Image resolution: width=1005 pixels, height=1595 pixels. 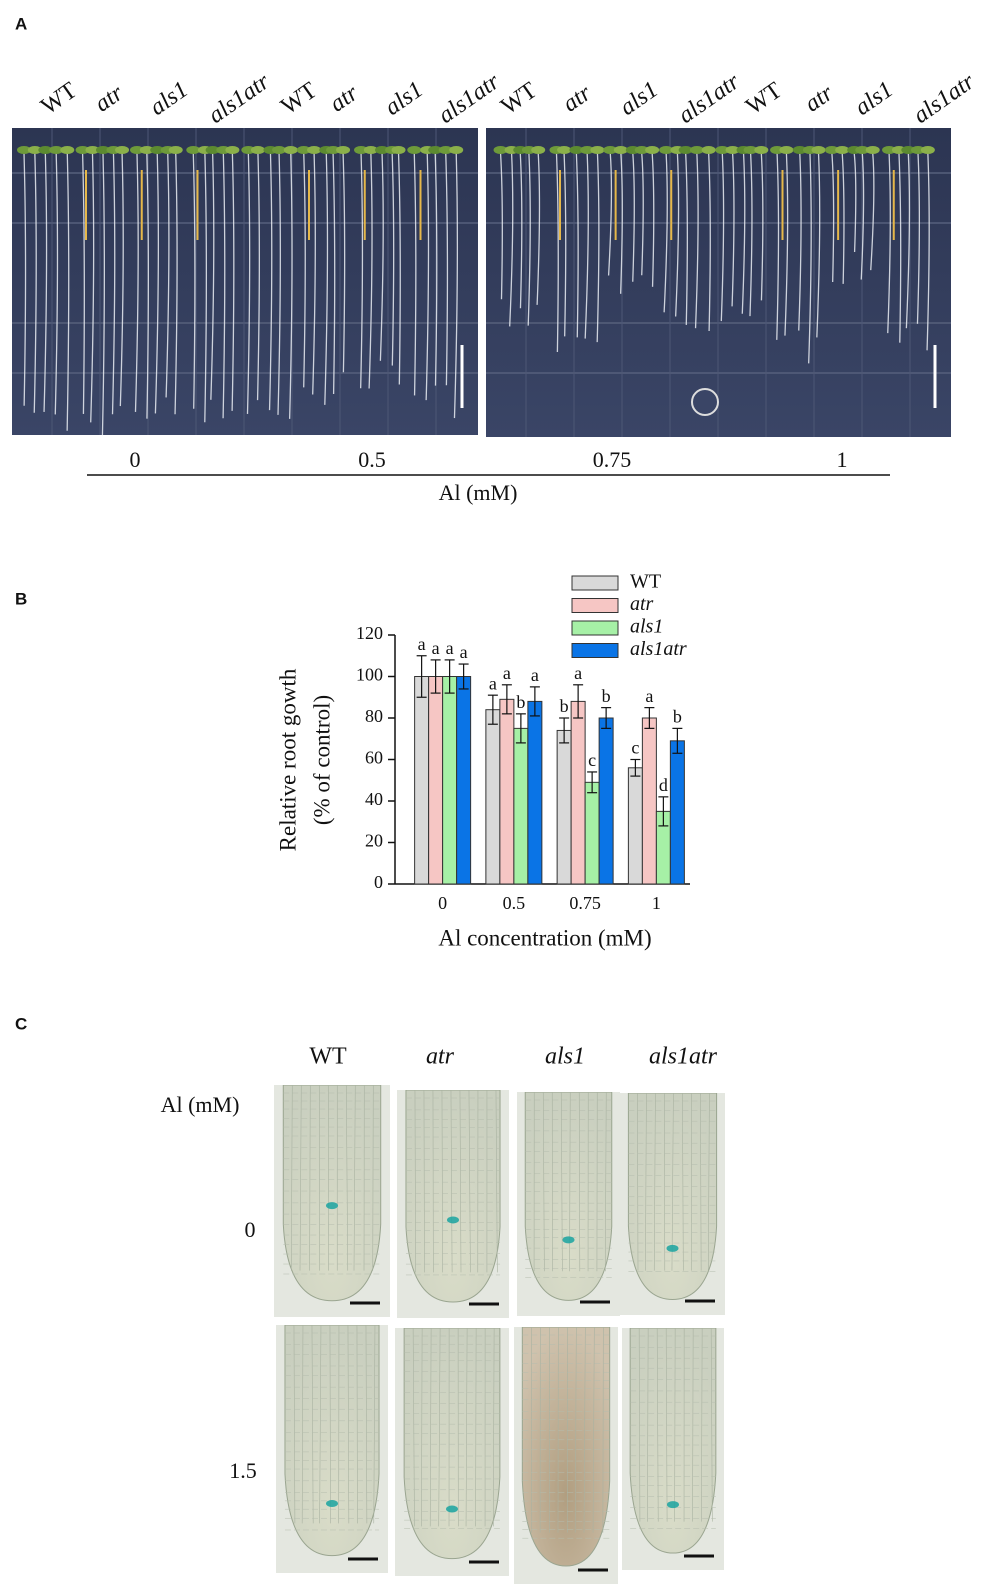 I want to click on y-axis-label: Relative root gowth, so click(x=287, y=759).